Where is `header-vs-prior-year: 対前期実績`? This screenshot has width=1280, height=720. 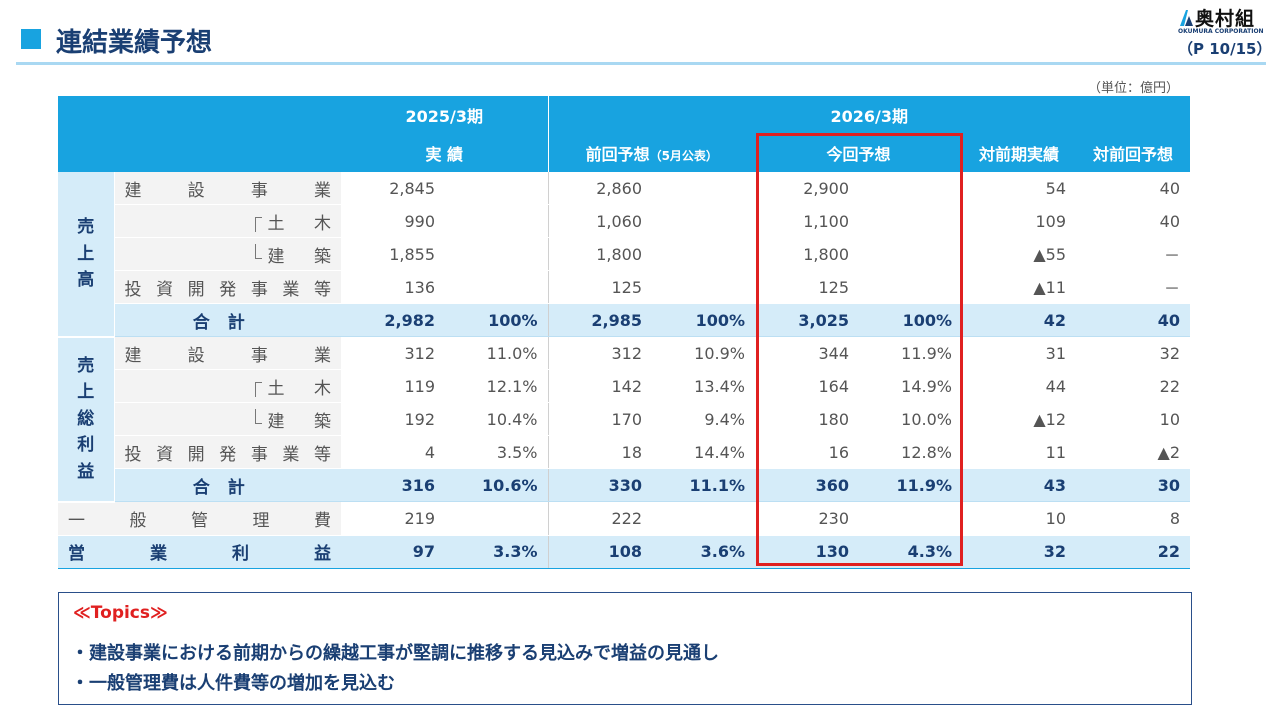
header-vs-prior-year: 対前期実績 is located at coordinates (1019, 153).